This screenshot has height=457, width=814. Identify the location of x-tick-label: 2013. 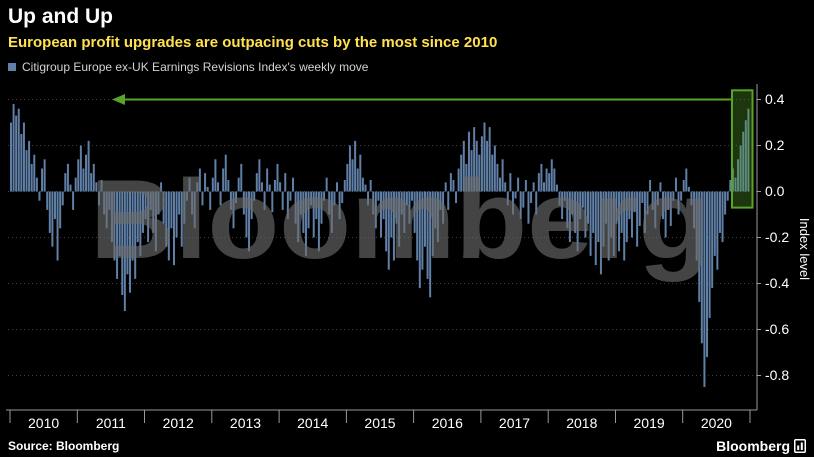
(245, 423).